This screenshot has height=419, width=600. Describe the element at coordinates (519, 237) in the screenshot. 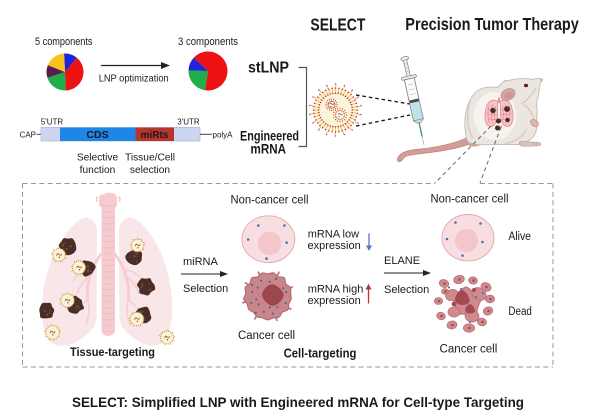

I see `svg-text: Alive` at that location.